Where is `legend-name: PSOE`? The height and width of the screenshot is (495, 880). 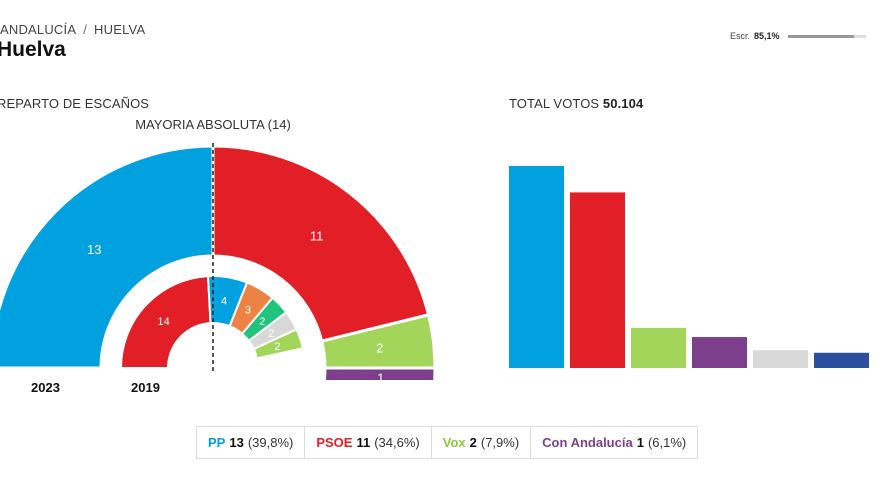
legend-name: PSOE is located at coordinates (334, 442).